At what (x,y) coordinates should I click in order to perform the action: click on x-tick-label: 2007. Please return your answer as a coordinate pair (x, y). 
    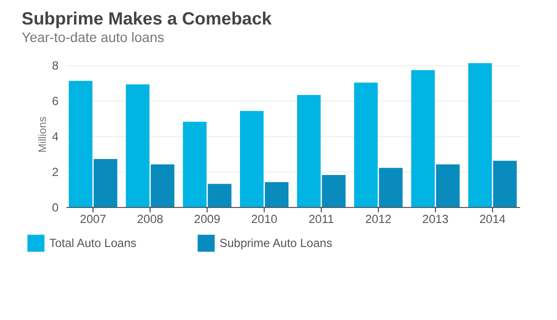
    Looking at the image, I should click on (93, 219).